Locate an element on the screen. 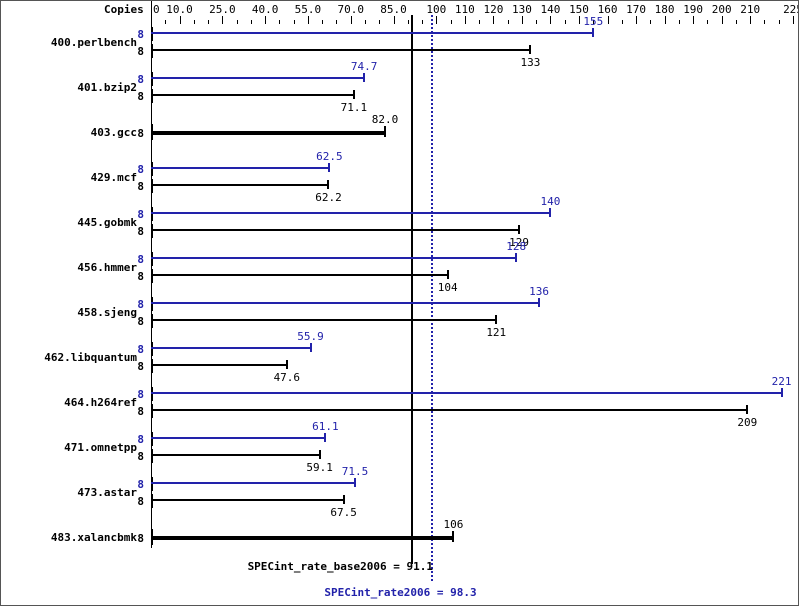  axis-tick-label: 100 is located at coordinates (436, 9).